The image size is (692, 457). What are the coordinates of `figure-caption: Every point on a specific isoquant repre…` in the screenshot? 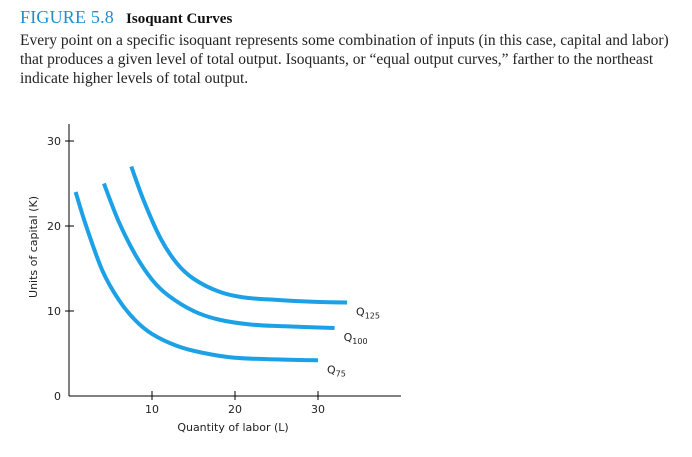 It's located at (344, 59).